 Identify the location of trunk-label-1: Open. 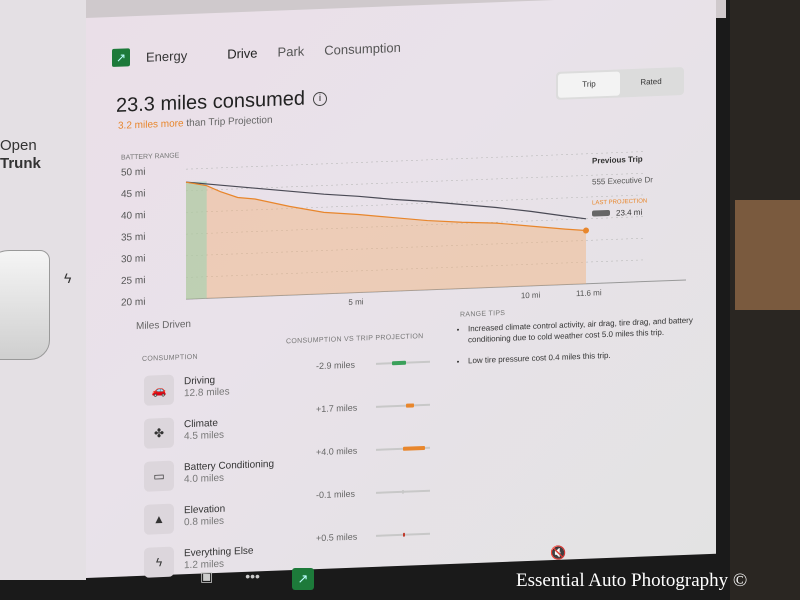
(18, 145).